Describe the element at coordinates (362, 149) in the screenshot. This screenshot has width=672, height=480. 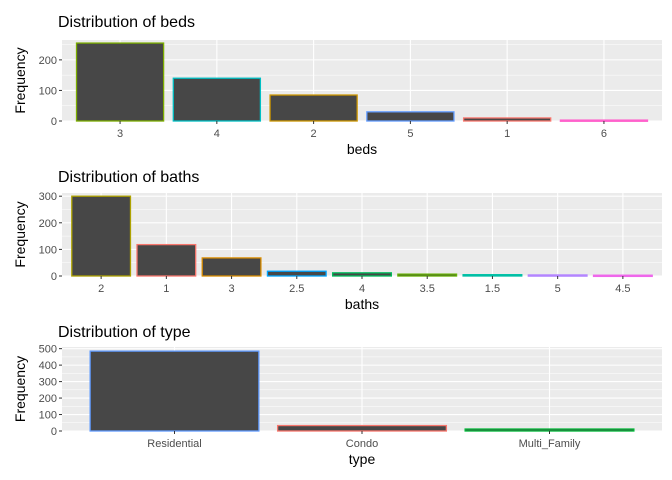
I see `x-axis-title: beds` at that location.